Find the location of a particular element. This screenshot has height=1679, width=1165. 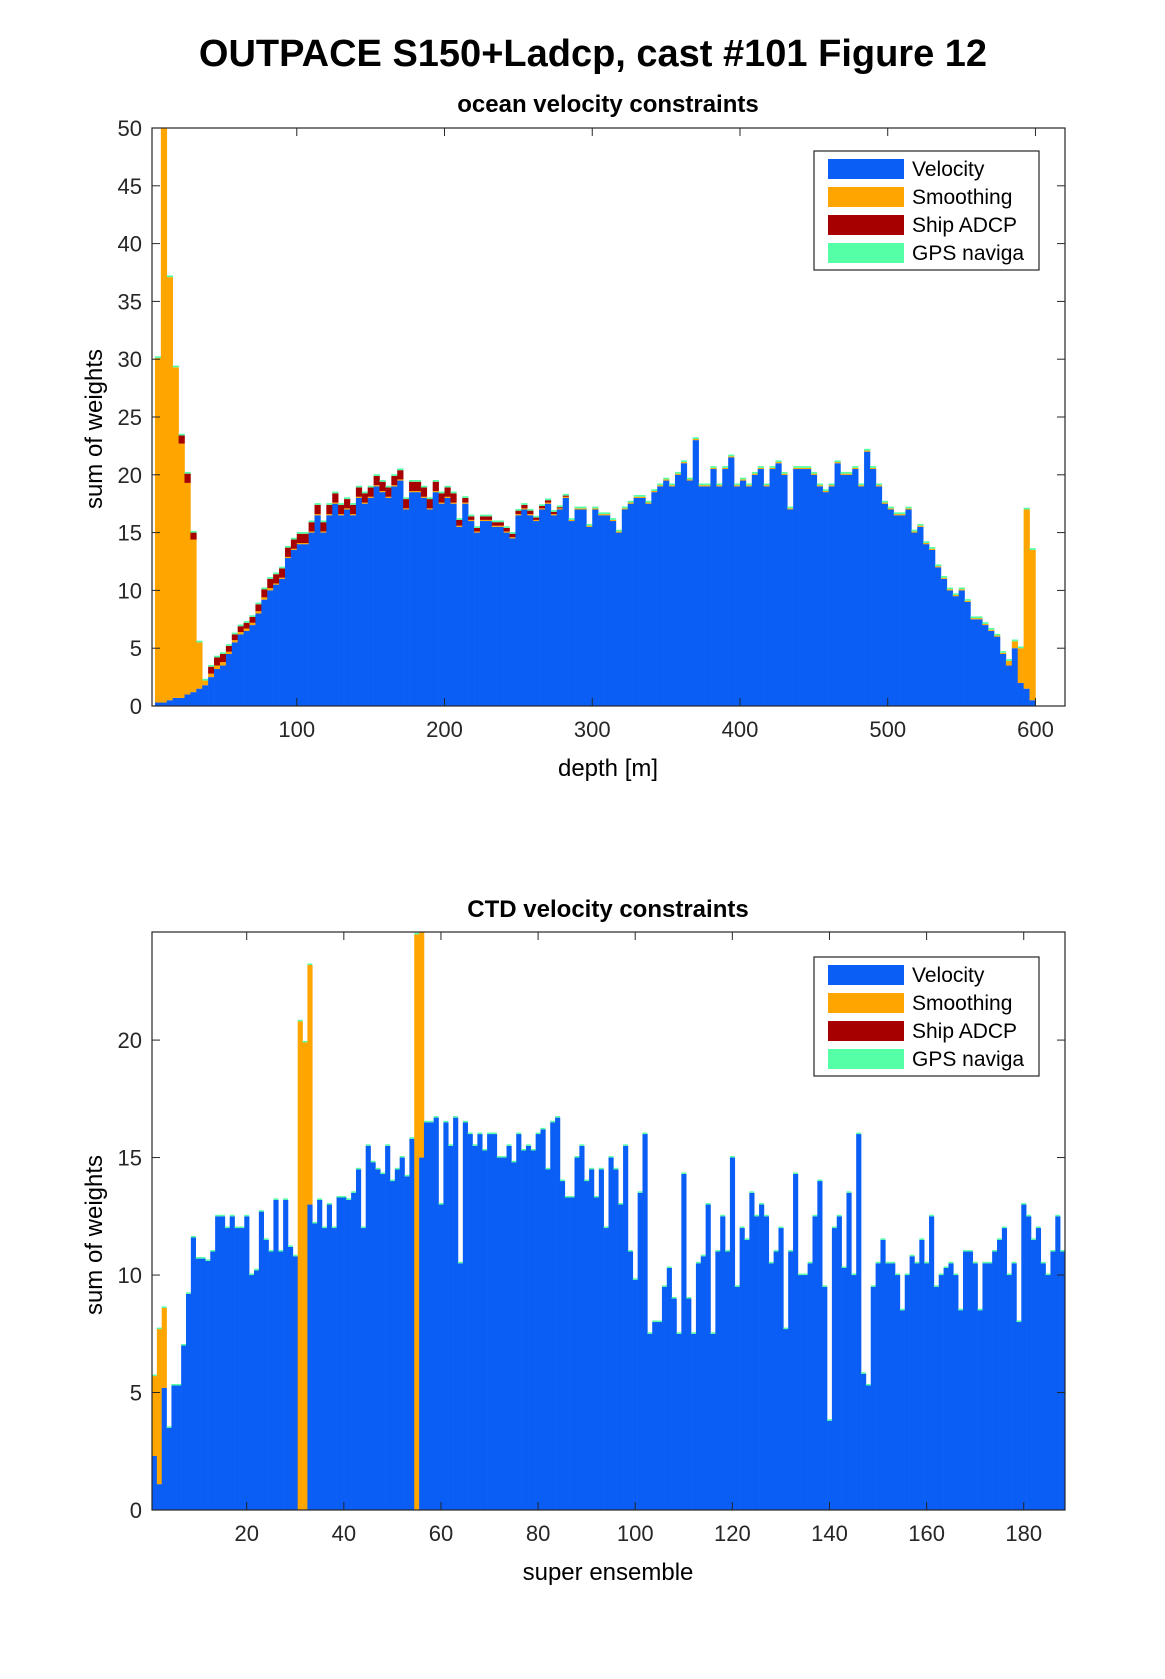

legend-label: Velocity is located at coordinates (948, 975).